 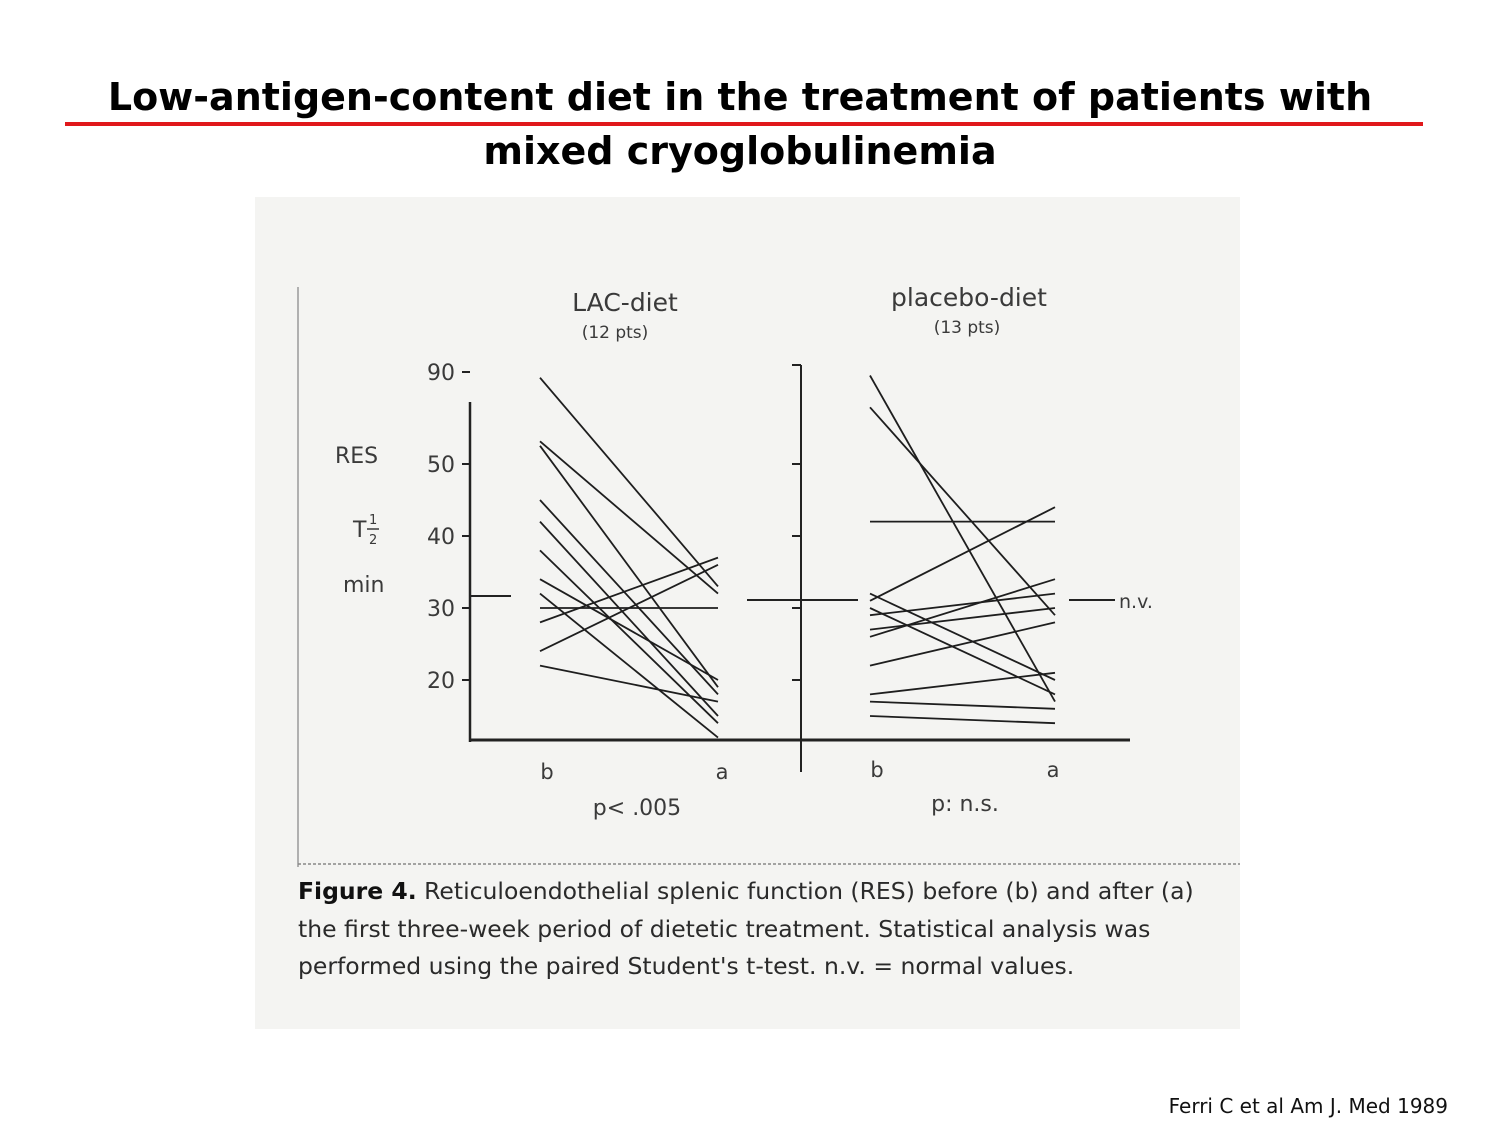 What do you see at coordinates (1136, 602) in the screenshot?
I see `nv-label: n.v.` at bounding box center [1136, 602].